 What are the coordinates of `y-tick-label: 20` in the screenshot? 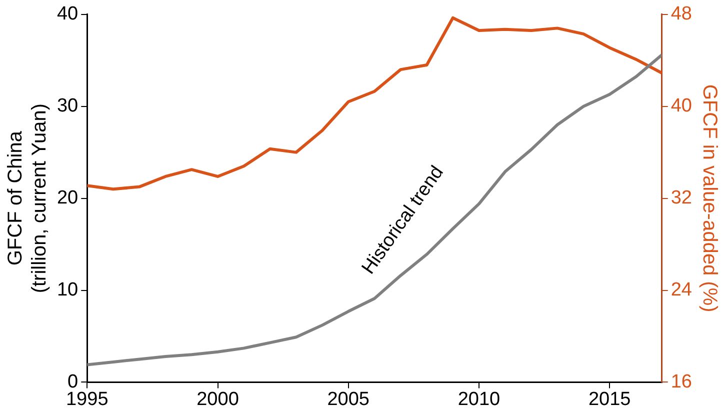 It's located at (67, 198).